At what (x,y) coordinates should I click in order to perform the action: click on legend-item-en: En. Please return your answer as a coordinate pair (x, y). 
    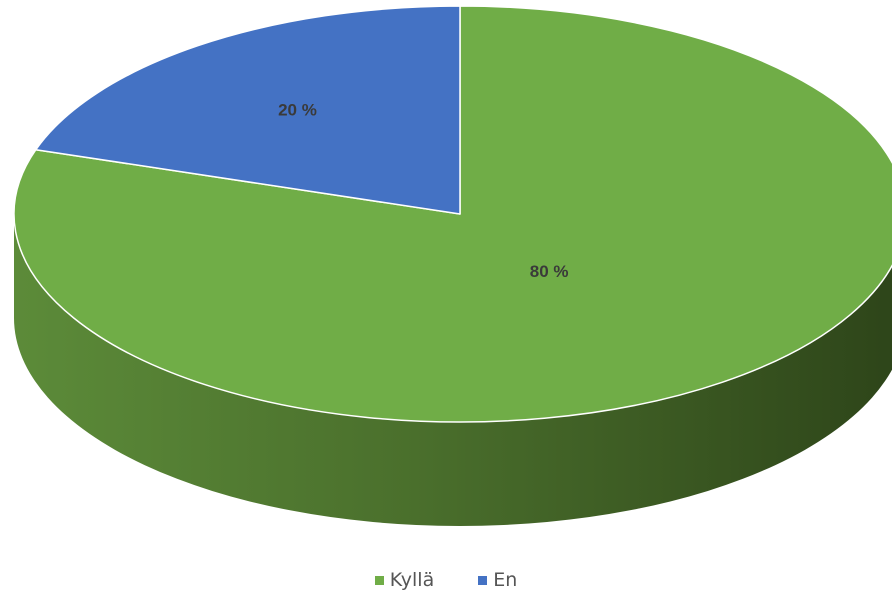
    Looking at the image, I should click on (497, 580).